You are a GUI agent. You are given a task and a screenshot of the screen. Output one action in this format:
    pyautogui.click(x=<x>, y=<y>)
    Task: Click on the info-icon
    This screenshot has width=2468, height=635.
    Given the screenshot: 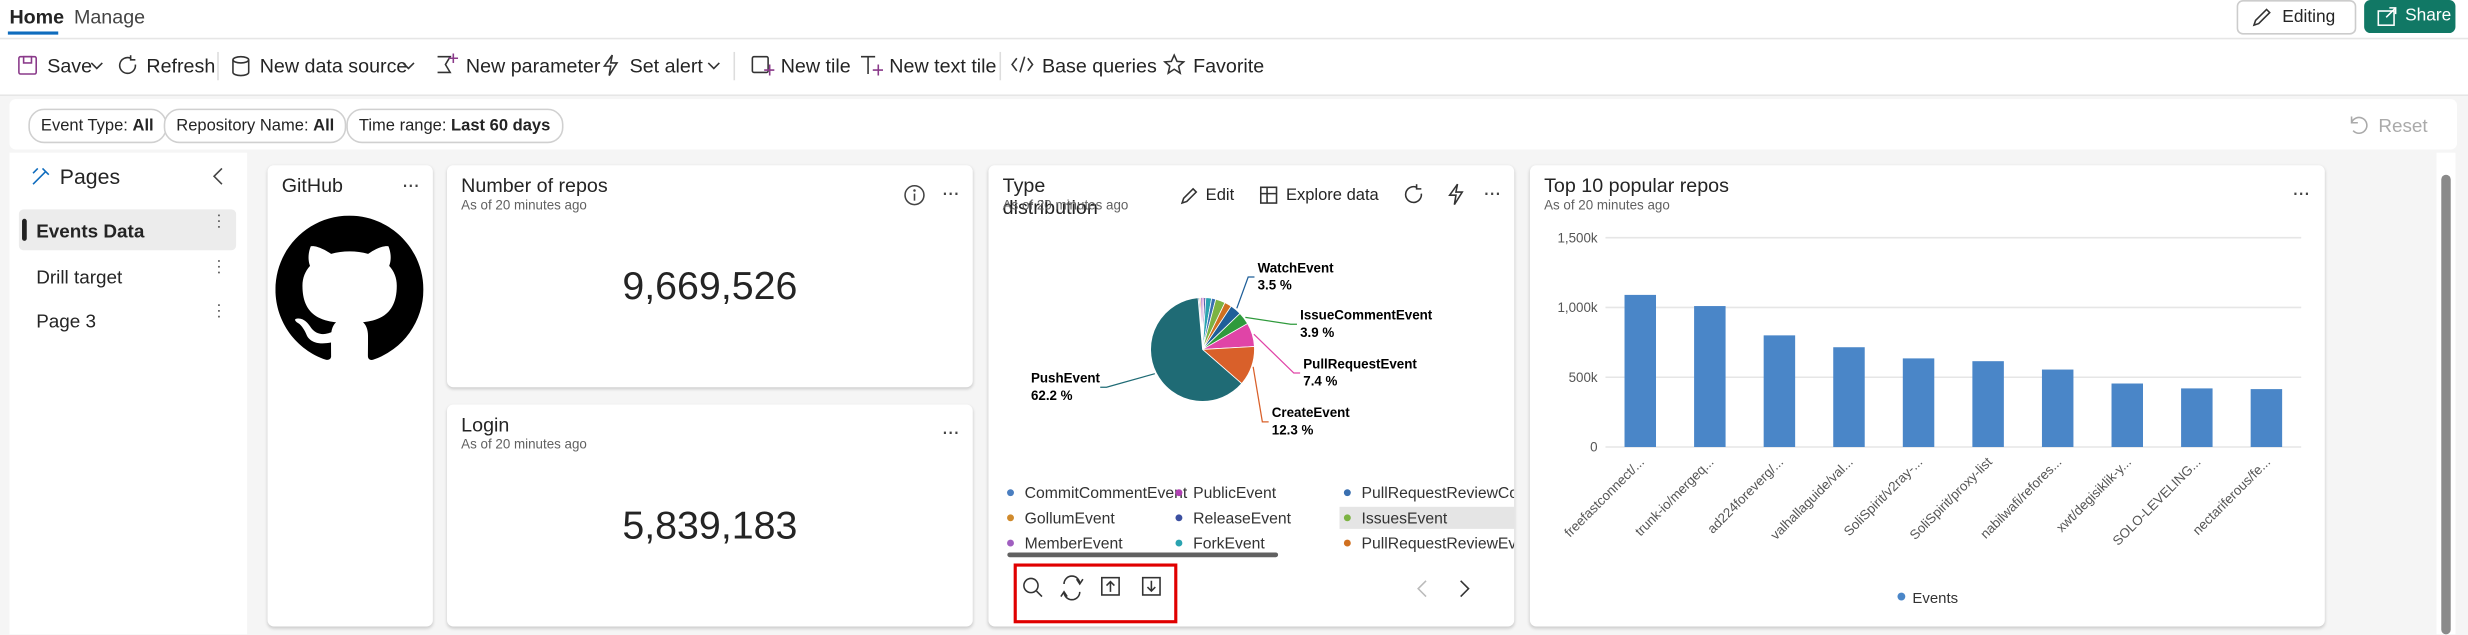 What is the action you would take?
    pyautogui.click(x=914, y=195)
    